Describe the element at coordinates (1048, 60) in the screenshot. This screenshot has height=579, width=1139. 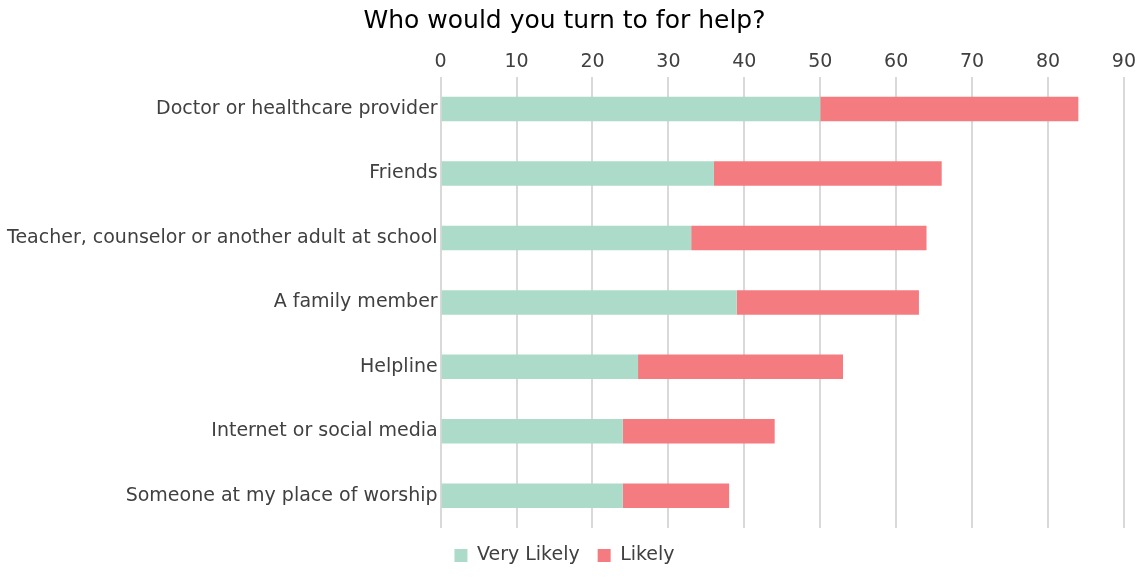
I see `x-tick-label: 80` at that location.